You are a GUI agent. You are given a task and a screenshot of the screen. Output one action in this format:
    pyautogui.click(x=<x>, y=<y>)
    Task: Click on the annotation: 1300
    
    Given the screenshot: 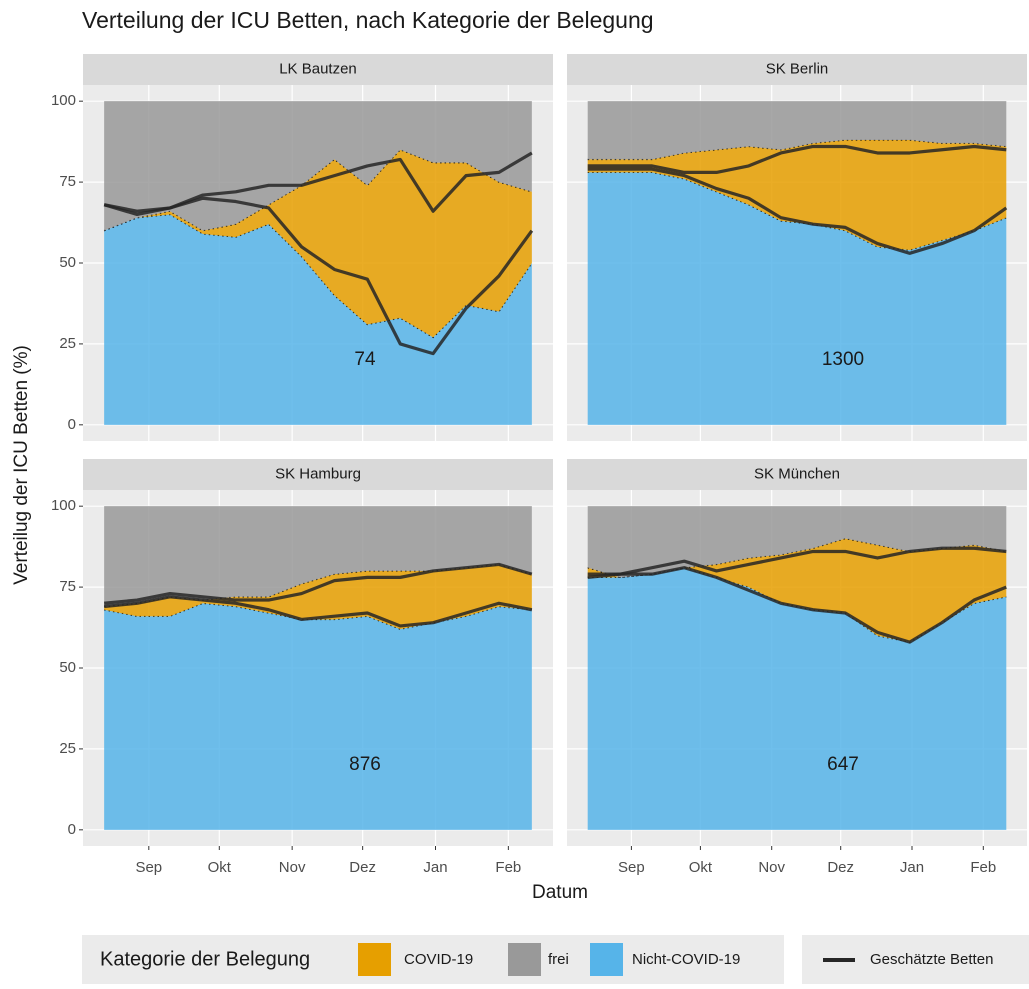 What is the action you would take?
    pyautogui.click(x=843, y=359)
    